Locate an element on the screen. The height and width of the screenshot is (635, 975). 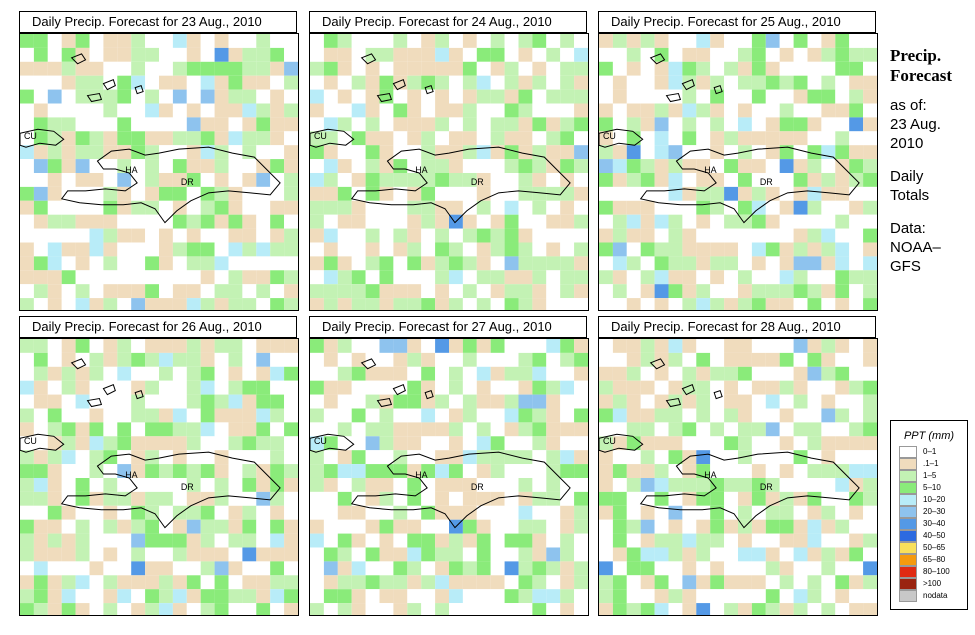
island-outline is located at coordinates (94, 403).